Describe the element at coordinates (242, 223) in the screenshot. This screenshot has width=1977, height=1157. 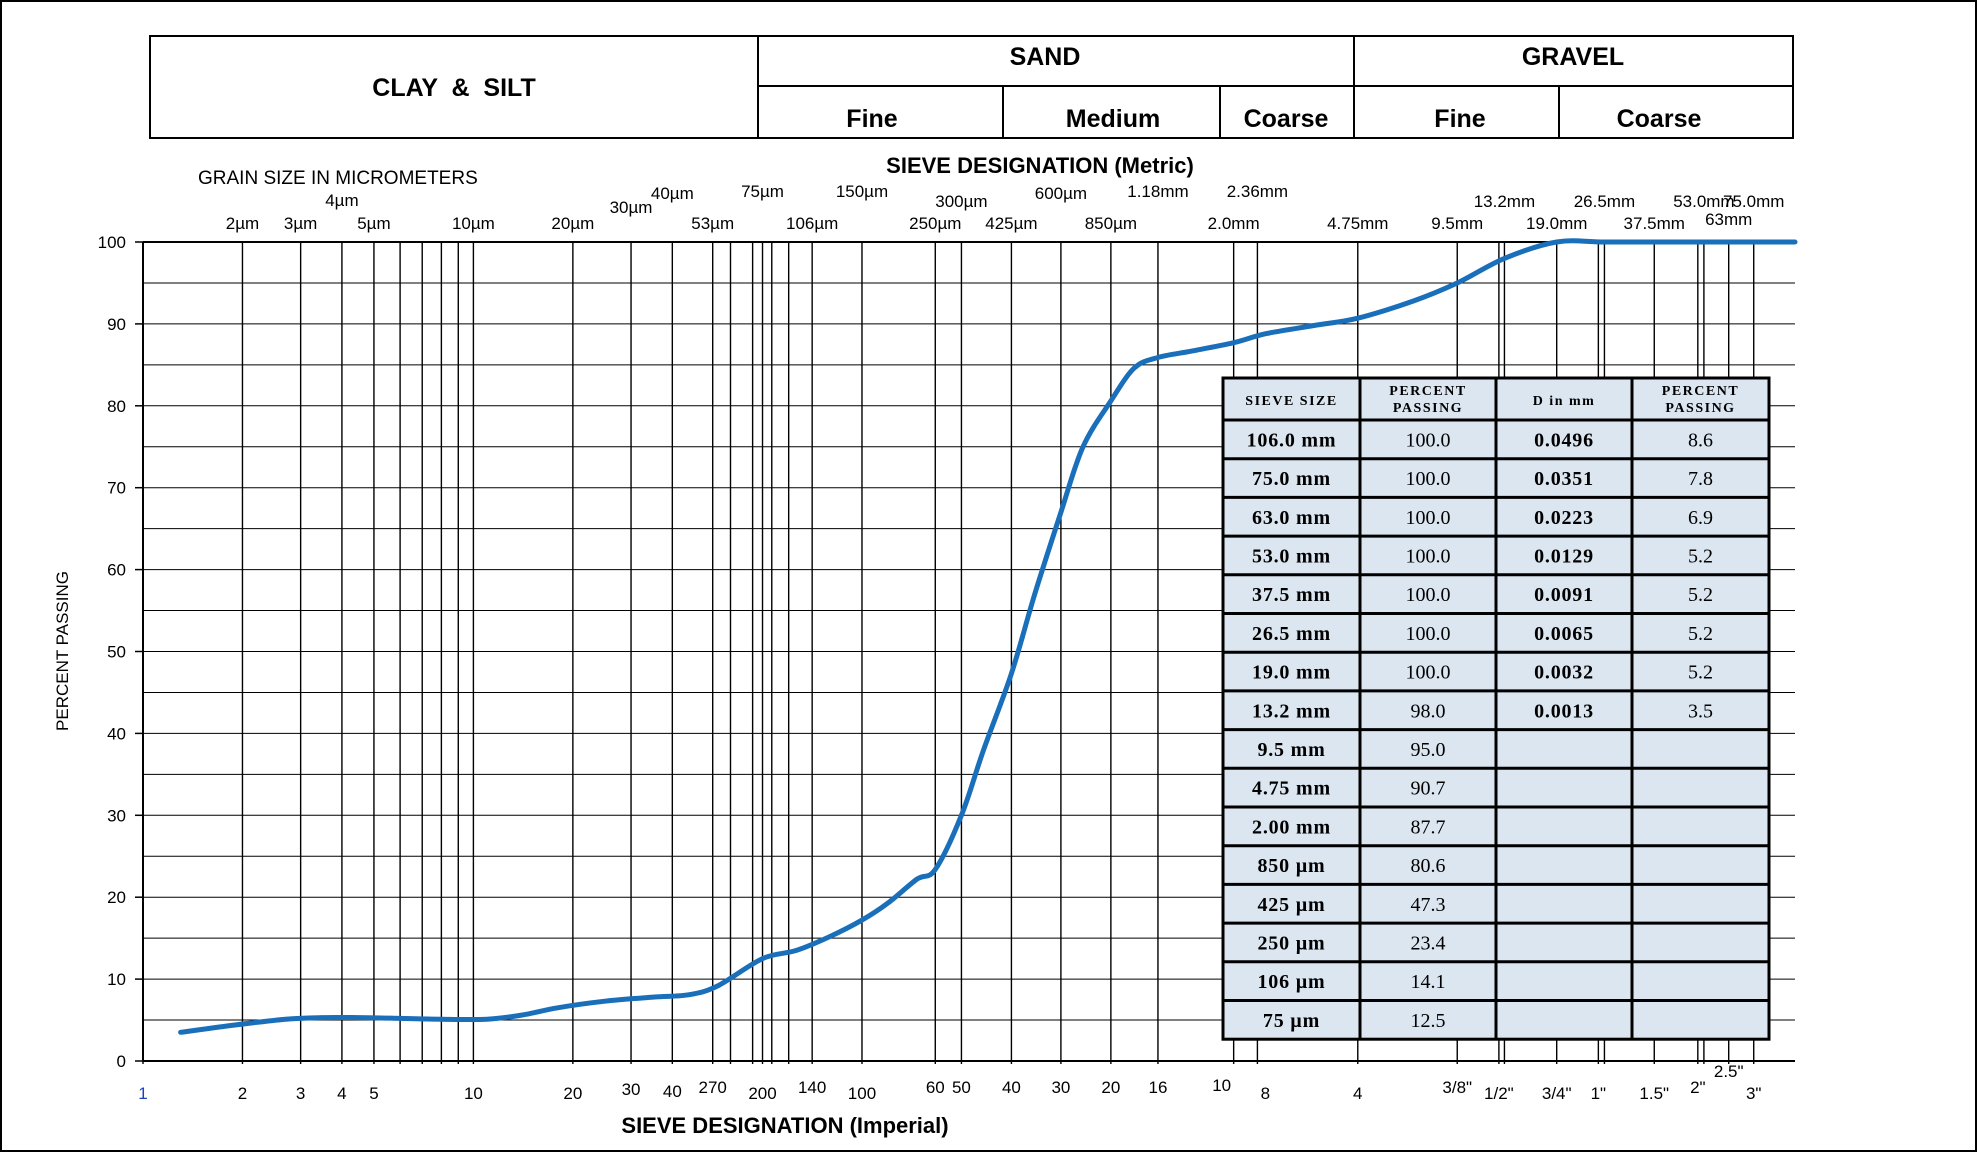
I see `metric-tick-label: 2µm` at that location.